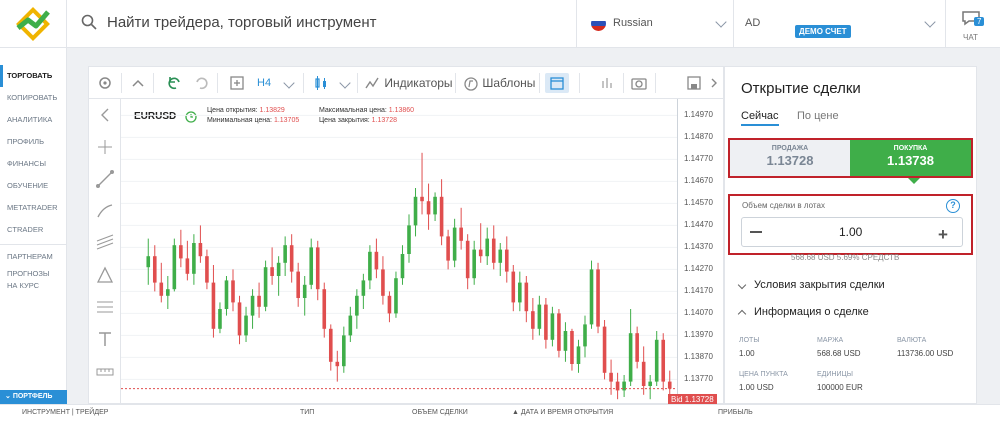  I want to click on search-bar: Найти трейдера, торговый инструмент, so click(322, 24).